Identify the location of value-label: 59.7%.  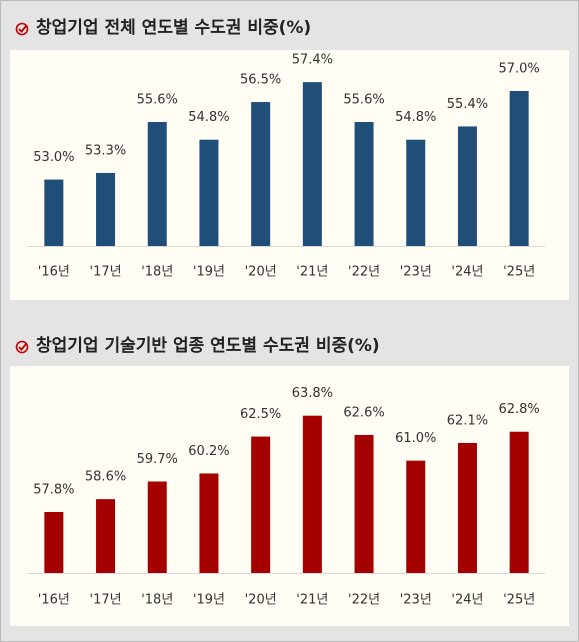
(157, 459).